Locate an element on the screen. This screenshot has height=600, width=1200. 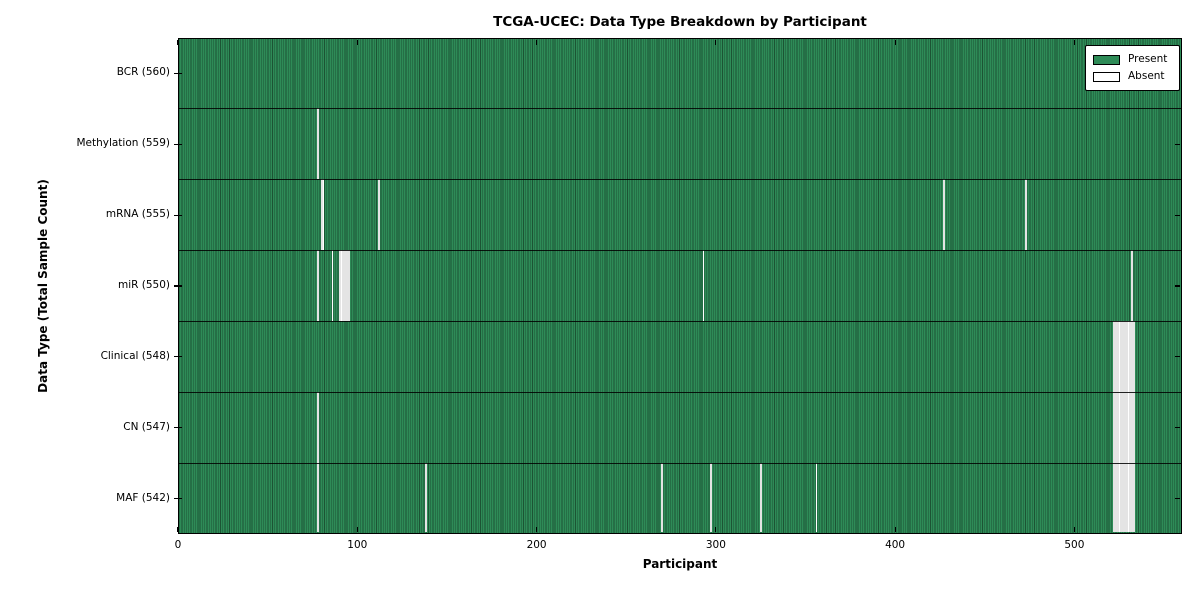
y-tick-label: miR (550) is located at coordinates (143, 285).